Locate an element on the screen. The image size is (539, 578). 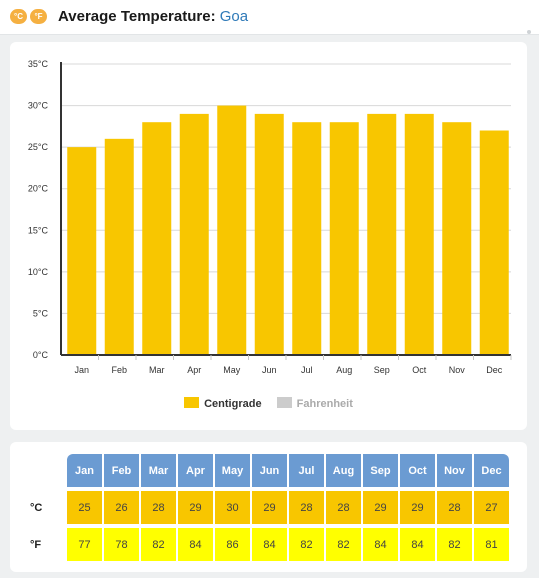
bar-dec is located at coordinates (494, 242).